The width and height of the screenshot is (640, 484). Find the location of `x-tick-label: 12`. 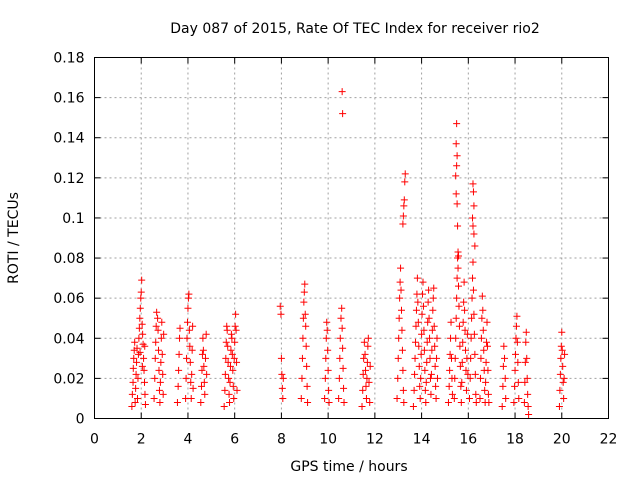

x-tick-label: 12 is located at coordinates (375, 440).